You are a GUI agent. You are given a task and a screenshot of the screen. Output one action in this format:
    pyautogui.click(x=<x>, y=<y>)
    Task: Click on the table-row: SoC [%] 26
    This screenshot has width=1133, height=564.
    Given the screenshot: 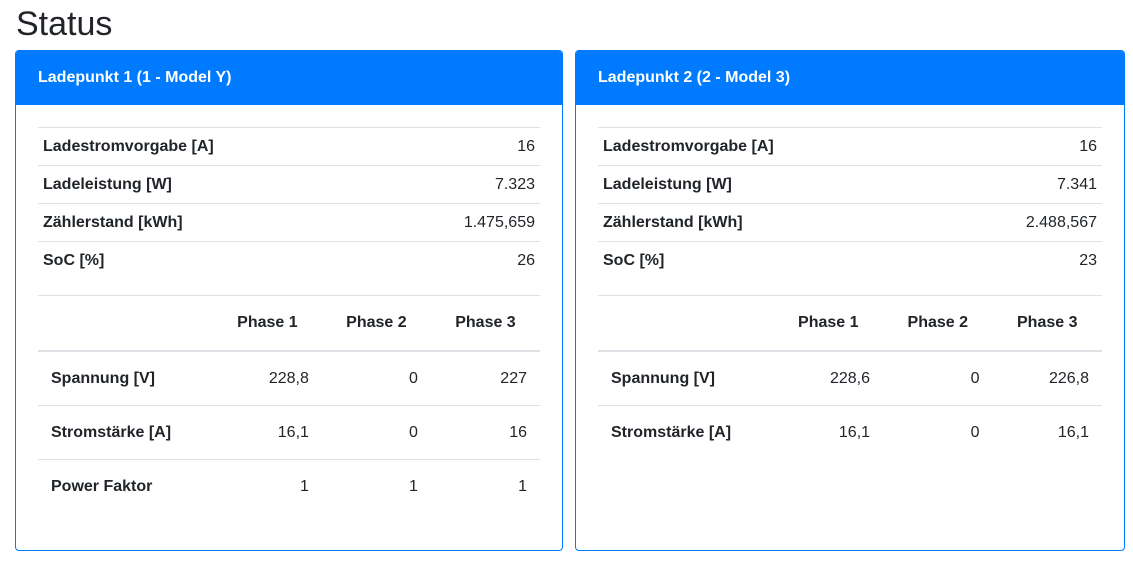 What is the action you would take?
    pyautogui.click(x=289, y=260)
    